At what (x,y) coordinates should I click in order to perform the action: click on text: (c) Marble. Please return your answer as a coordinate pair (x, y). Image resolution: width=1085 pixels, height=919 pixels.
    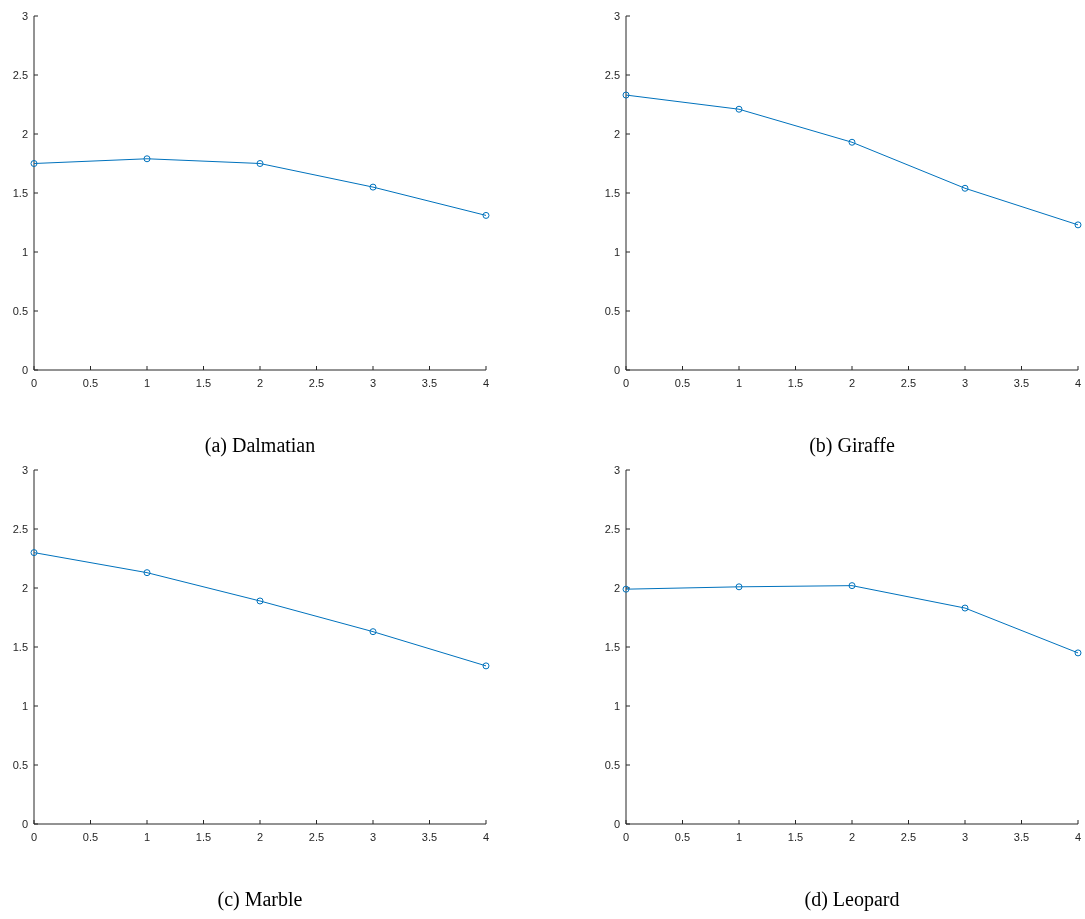
    Looking at the image, I should click on (260, 899).